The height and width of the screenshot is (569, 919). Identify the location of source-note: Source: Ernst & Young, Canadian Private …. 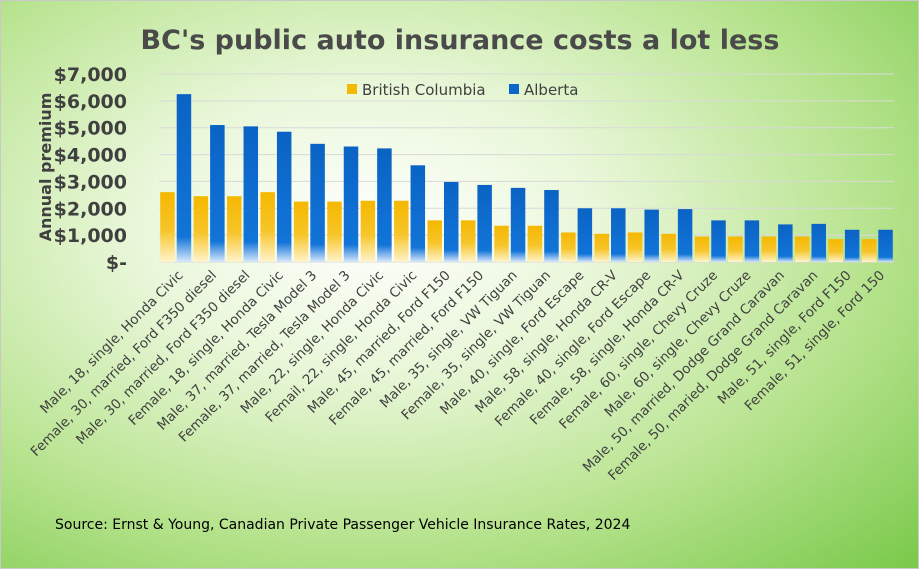
(342, 525).